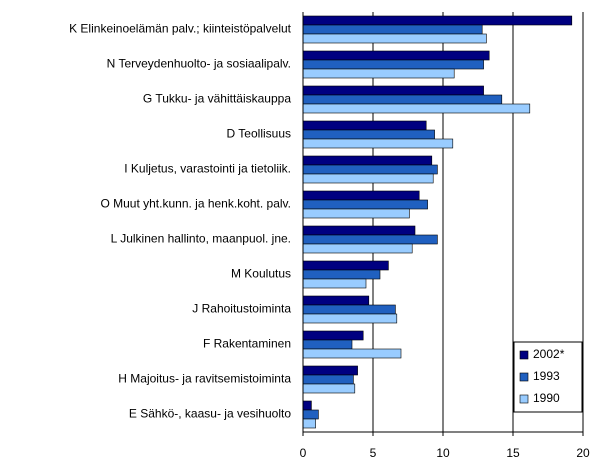 Image resolution: width=594 pixels, height=473 pixels. I want to click on legend-label: 1990, so click(546, 398).